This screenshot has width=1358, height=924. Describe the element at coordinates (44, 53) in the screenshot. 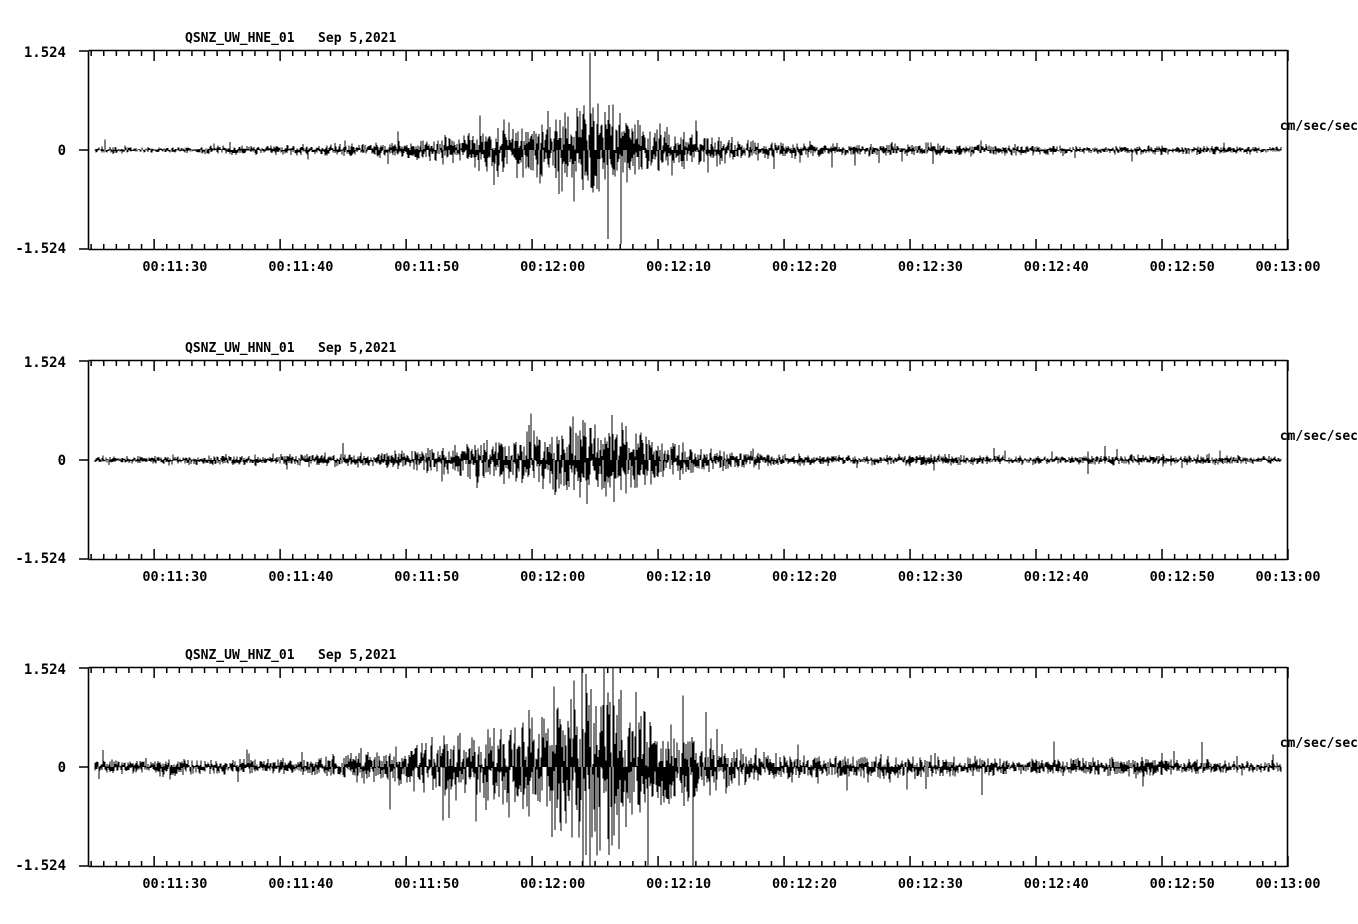

I see `y-tick-top-hne: 1.524` at that location.